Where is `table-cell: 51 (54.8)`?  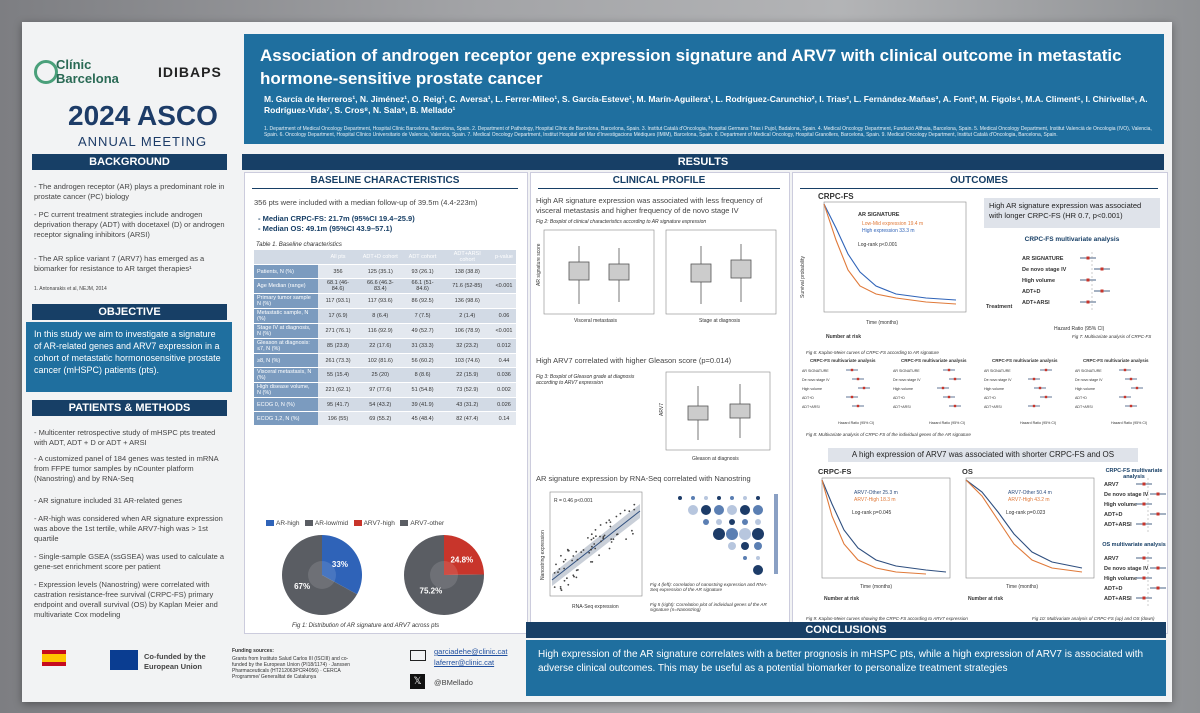
table-cell: 51 (54.8) is located at coordinates (422, 390).